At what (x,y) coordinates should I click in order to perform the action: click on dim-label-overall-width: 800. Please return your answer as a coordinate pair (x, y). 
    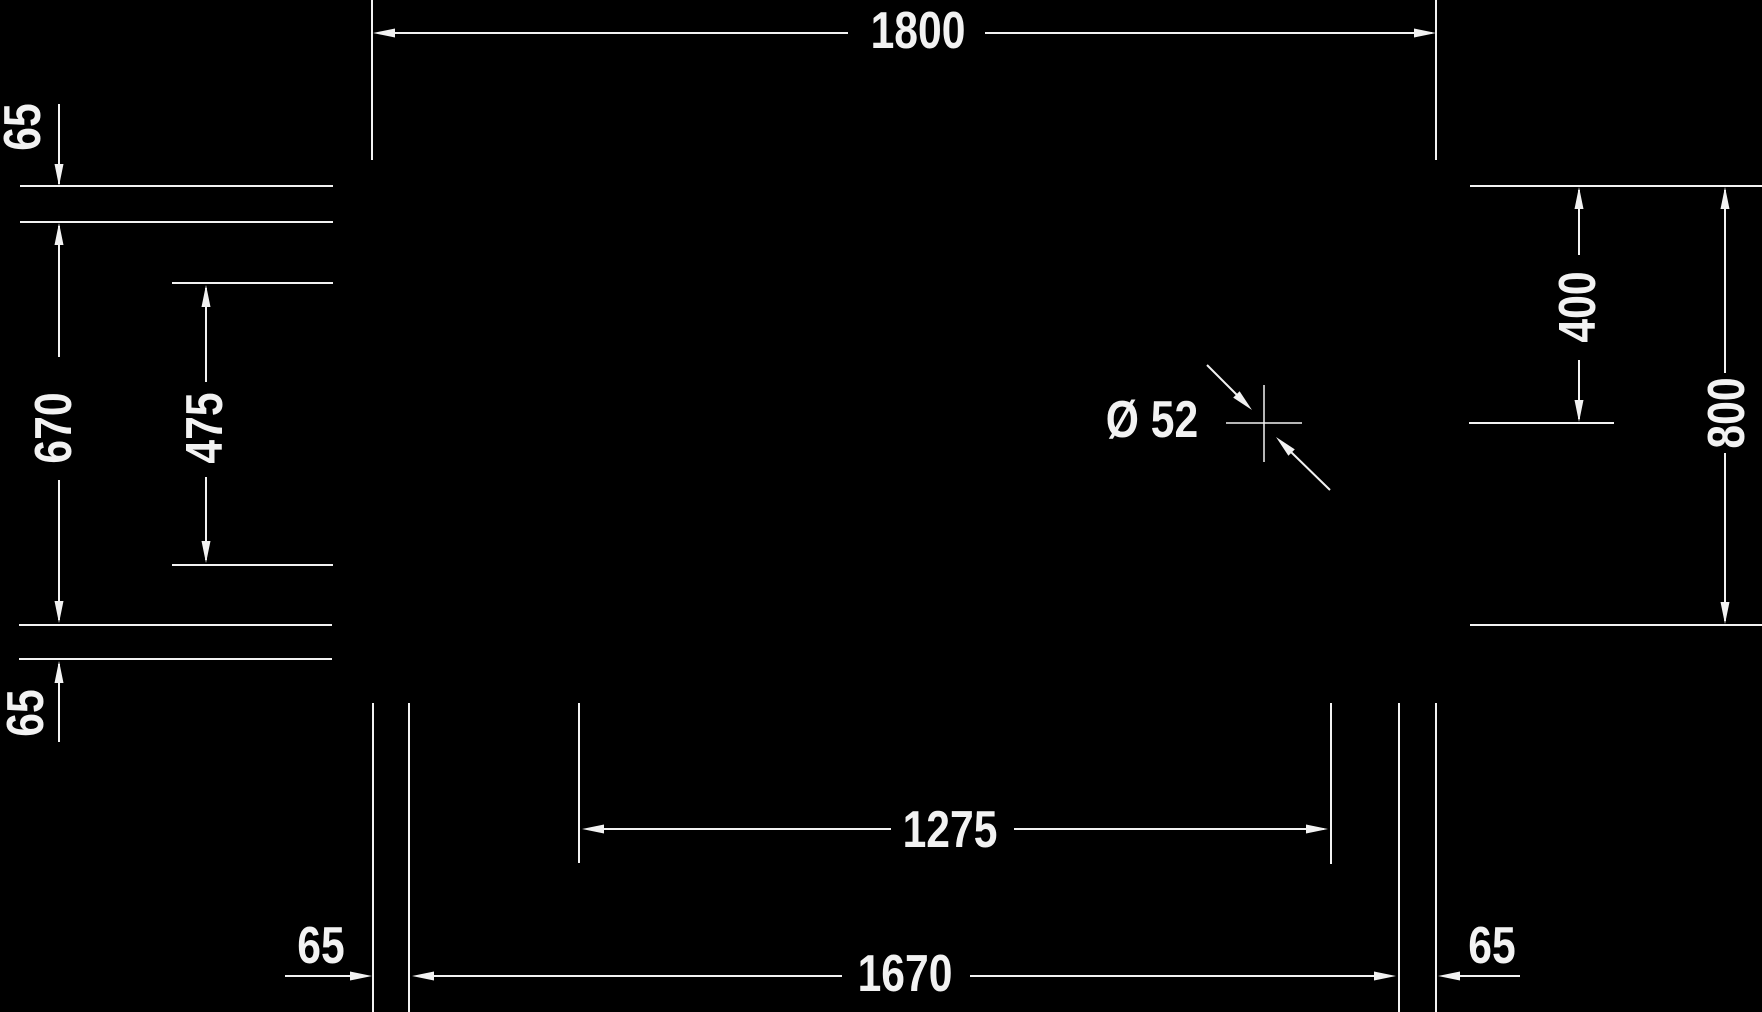
    Looking at the image, I should click on (1727, 412).